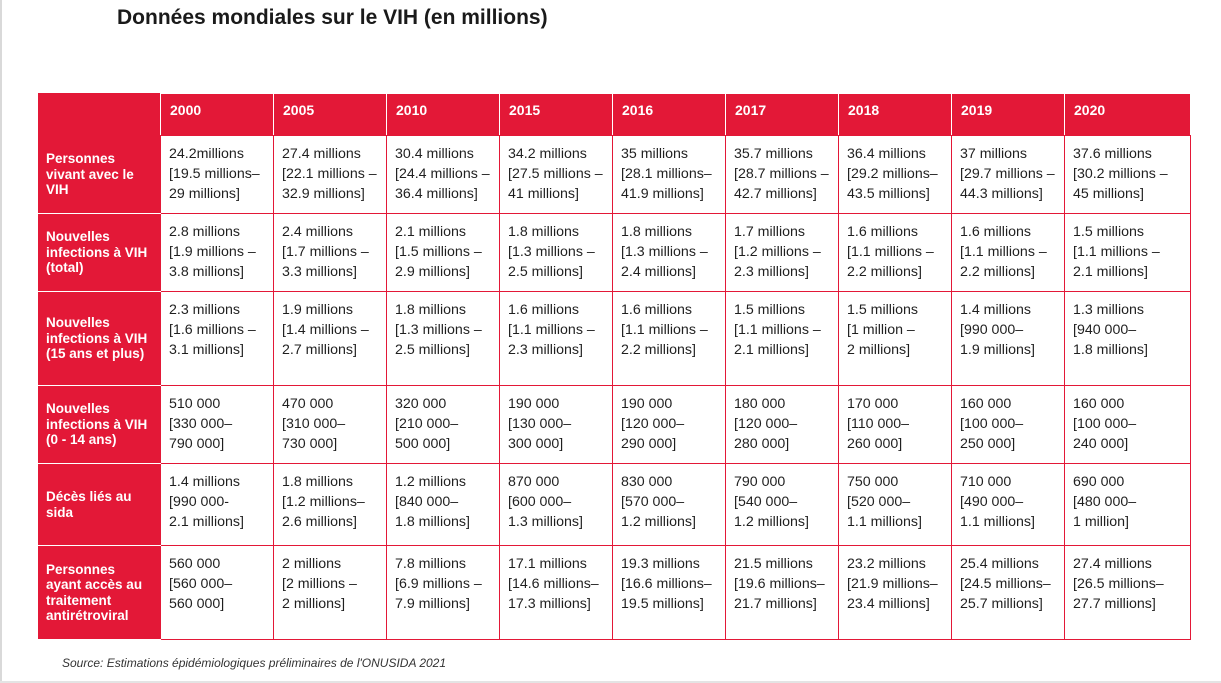 This screenshot has width=1221, height=683. Describe the element at coordinates (430, 232) in the screenshot. I see `cell-estimate: 2.1 millions` at that location.